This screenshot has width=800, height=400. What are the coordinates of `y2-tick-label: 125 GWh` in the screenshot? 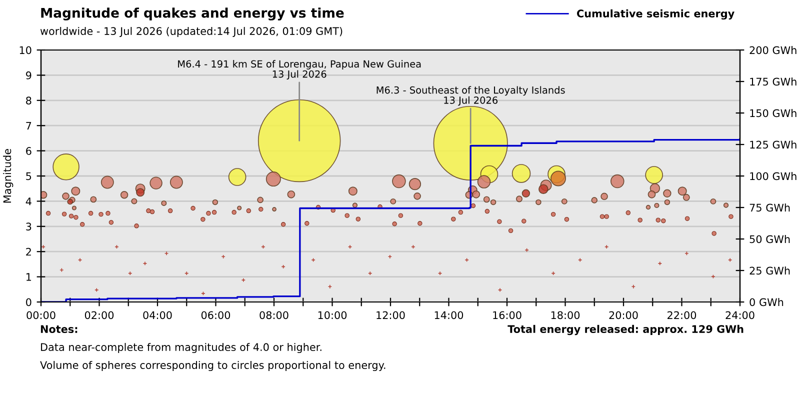 It's located at (773, 144).